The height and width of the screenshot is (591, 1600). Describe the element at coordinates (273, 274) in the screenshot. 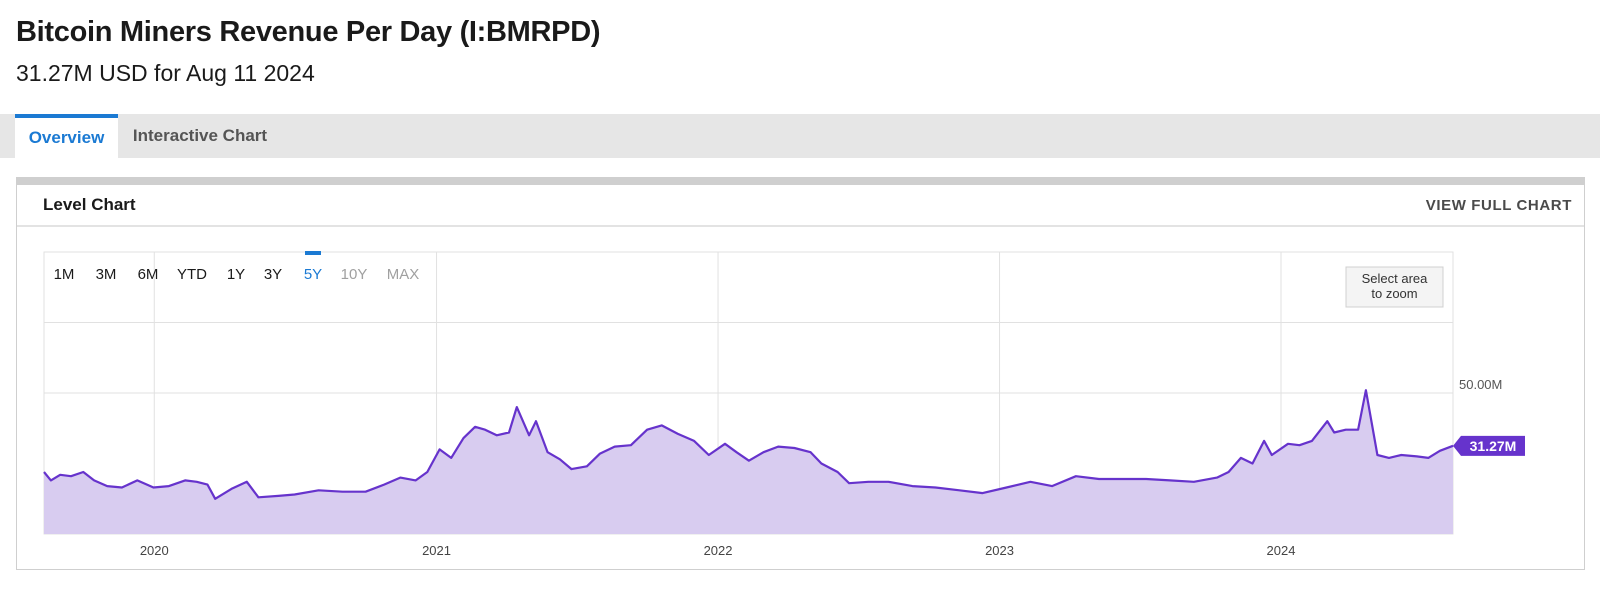

I see `range-button-3y: 3Y` at that location.